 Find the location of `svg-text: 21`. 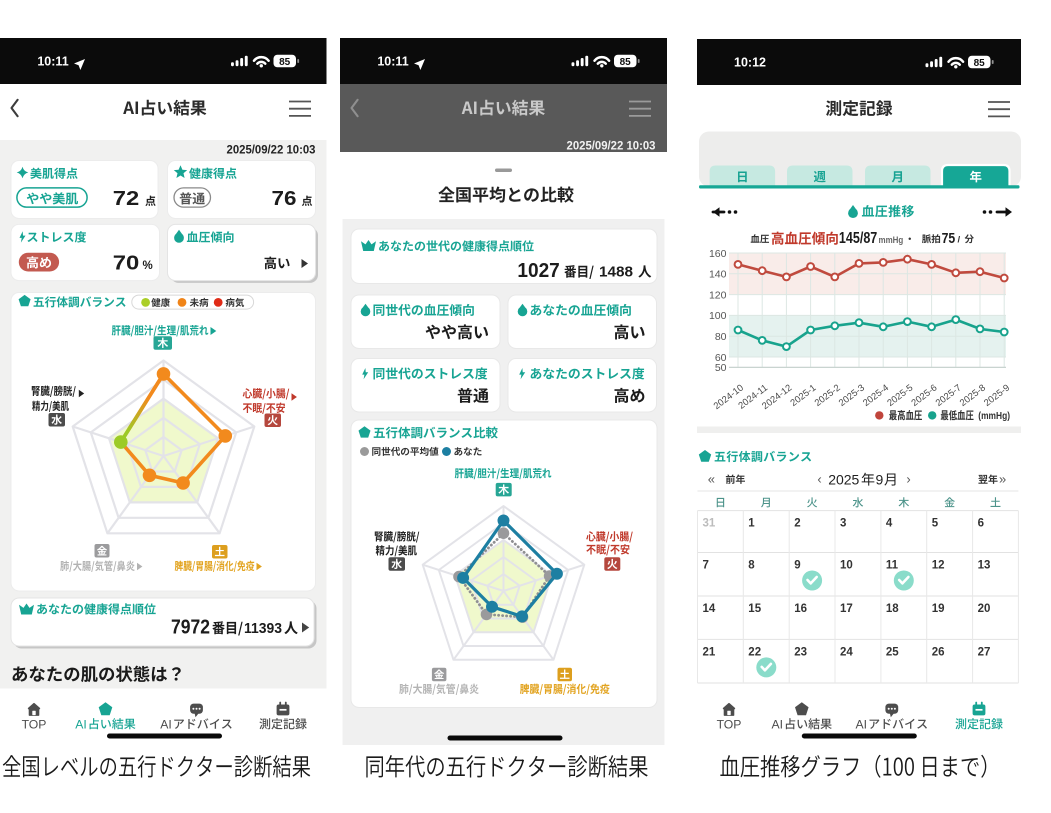

svg-text: 21 is located at coordinates (709, 652).